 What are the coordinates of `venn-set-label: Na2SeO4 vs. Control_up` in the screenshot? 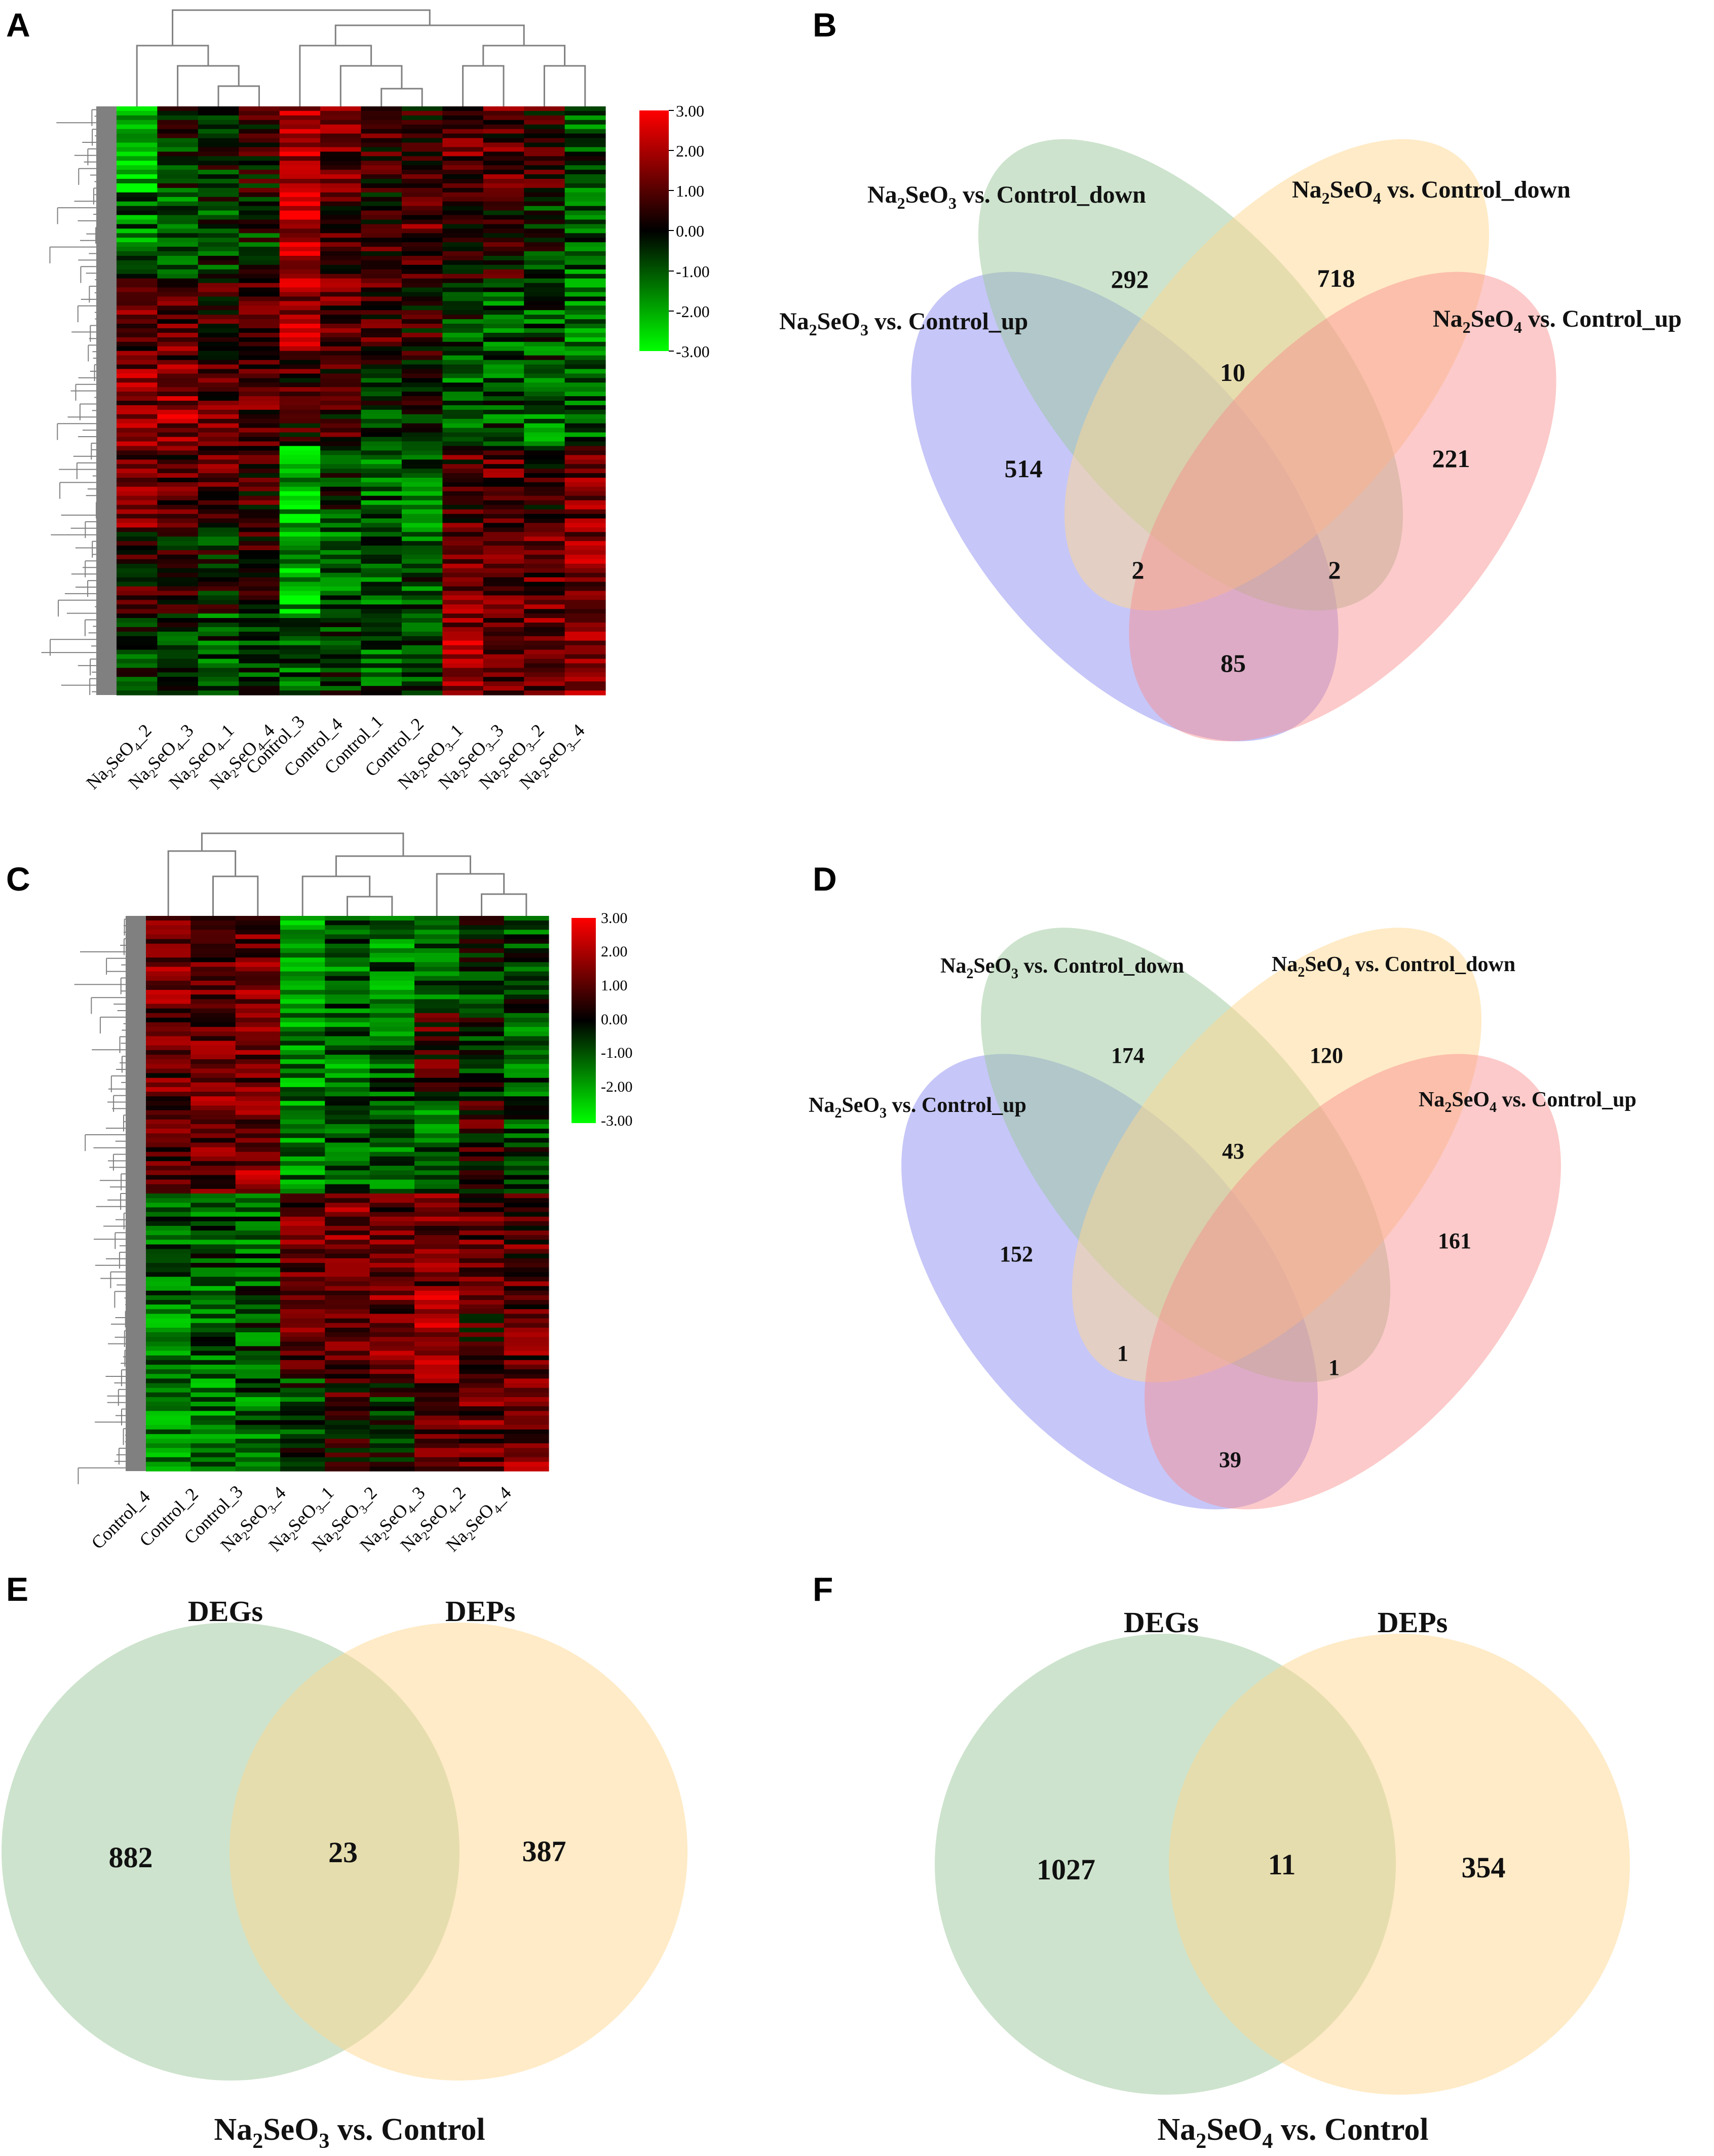 It's located at (1528, 1101).